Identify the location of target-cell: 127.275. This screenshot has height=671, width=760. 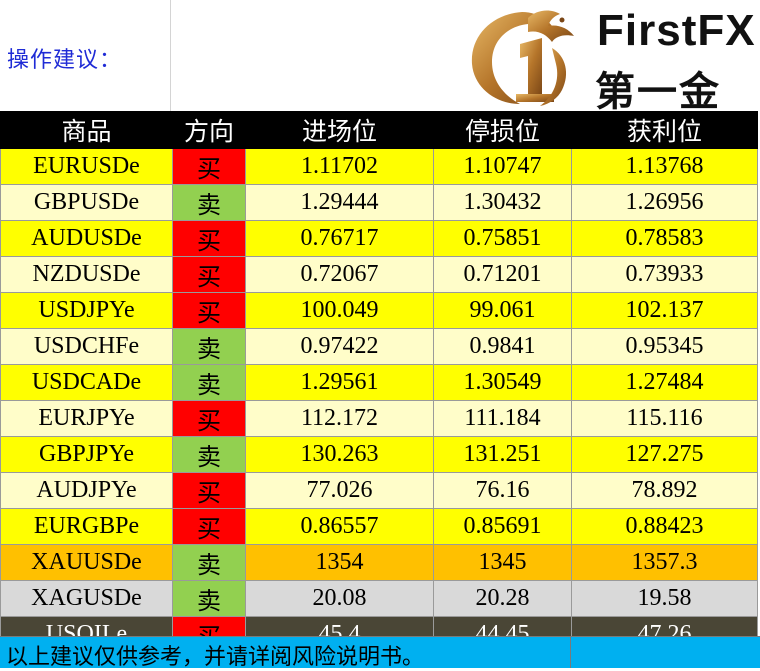
(664, 454).